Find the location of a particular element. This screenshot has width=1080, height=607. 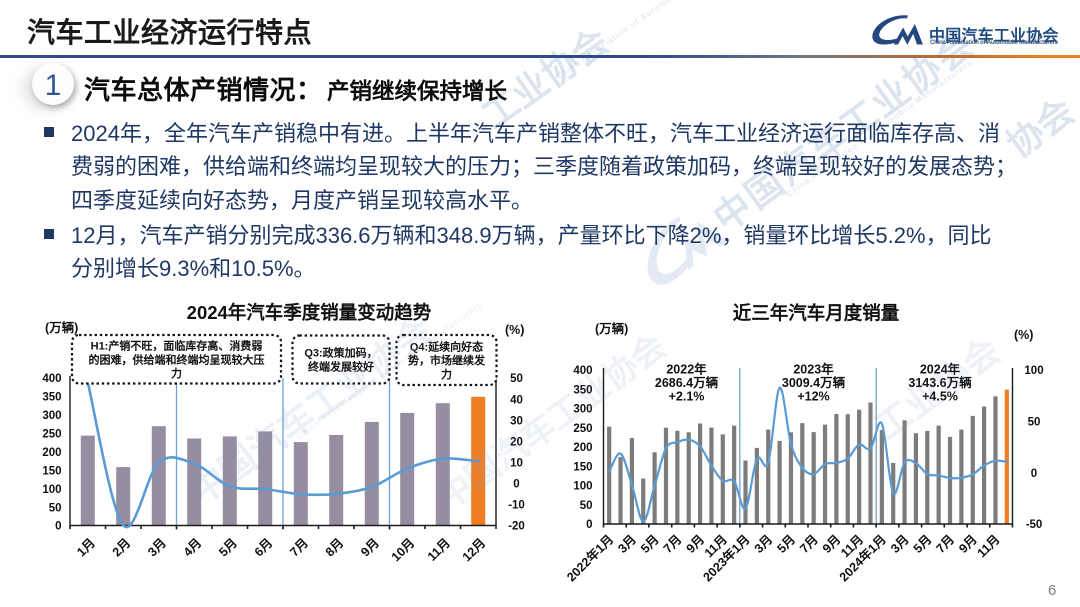

svg-text: 4月 is located at coordinates (193, 548).